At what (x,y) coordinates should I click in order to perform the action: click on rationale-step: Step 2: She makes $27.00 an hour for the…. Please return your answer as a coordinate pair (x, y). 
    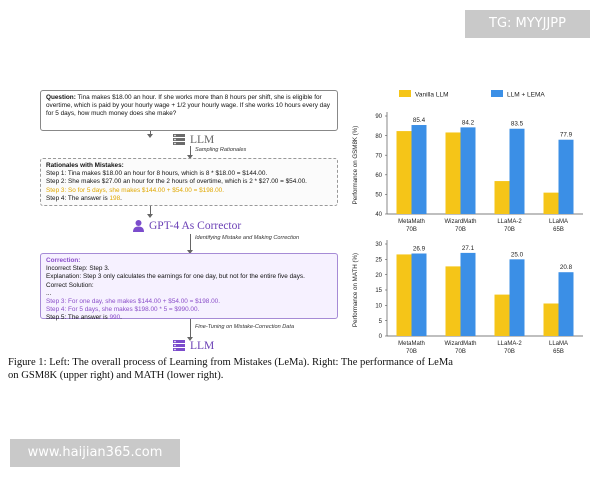
    Looking at the image, I should click on (176, 182).